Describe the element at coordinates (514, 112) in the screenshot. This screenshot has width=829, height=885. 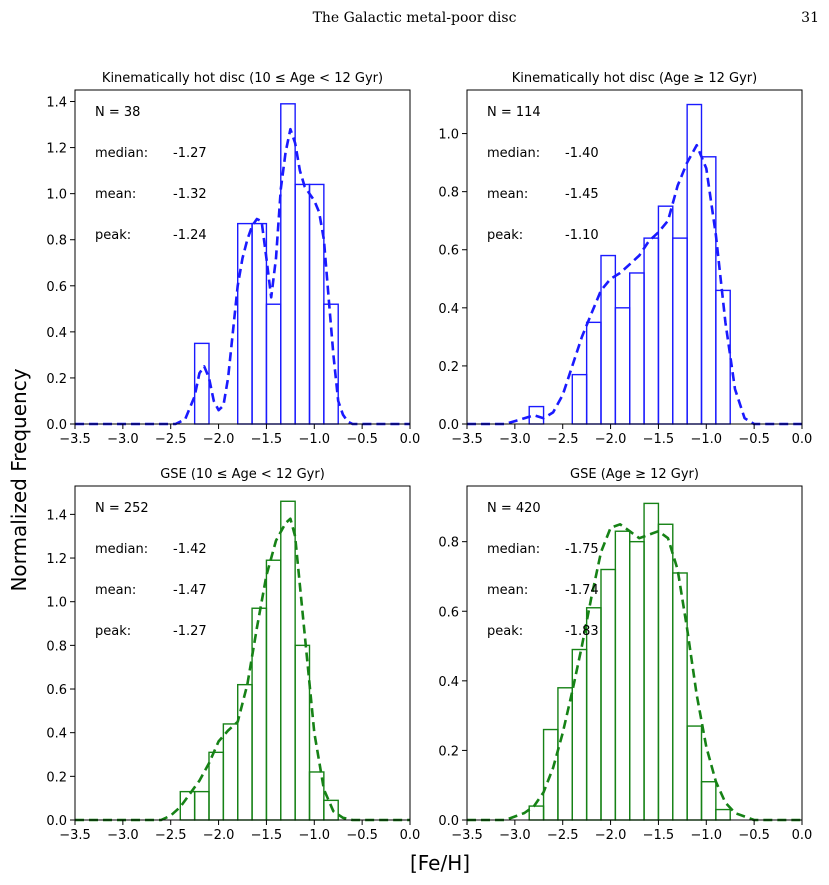
I see `stat-label: N = 114` at that location.